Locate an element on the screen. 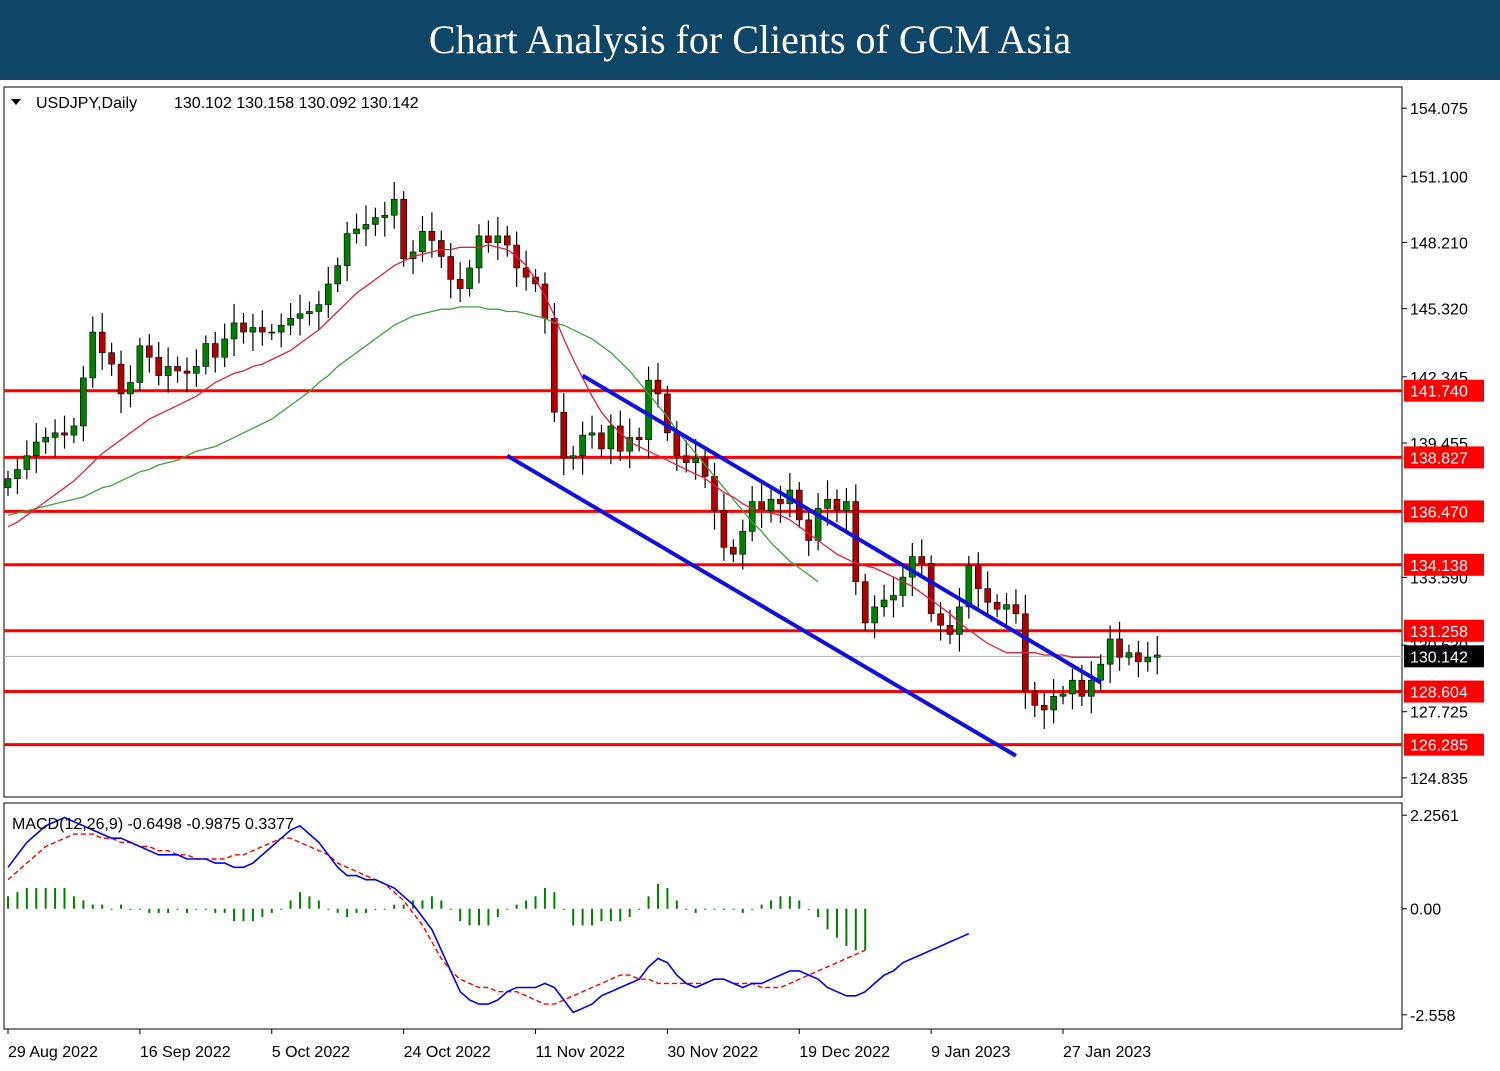 Image resolution: width=1500 pixels, height=1071 pixels. macd-label: MACD(12,26,9) -0.6498 -0.9875 0.3377 is located at coordinates (153, 824).